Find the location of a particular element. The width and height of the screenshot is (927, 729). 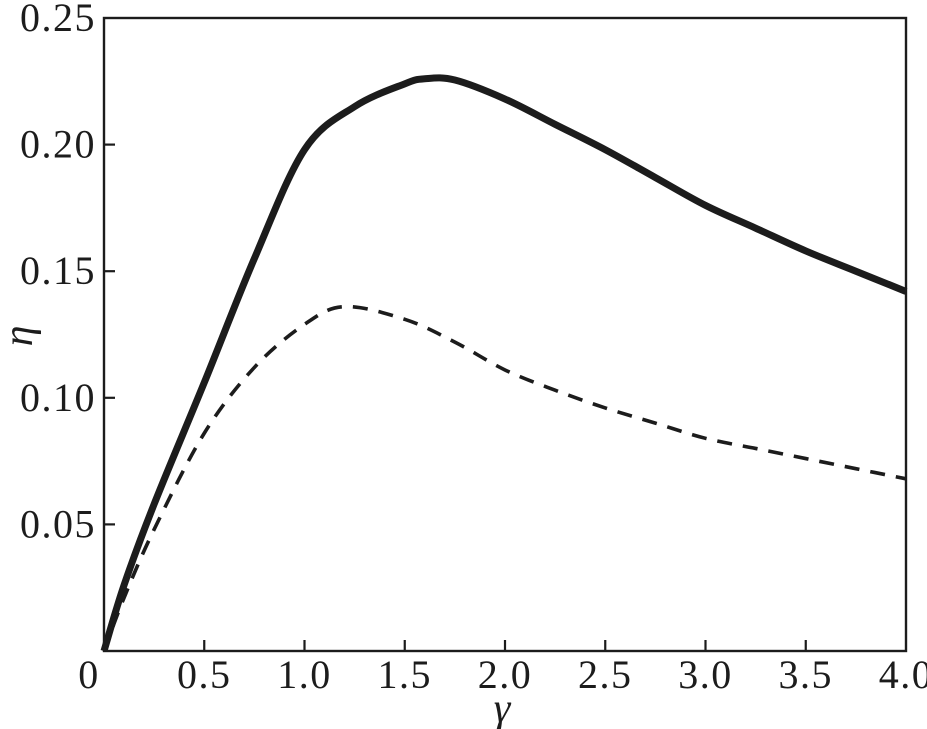

y-tick-label: 0.05 is located at coordinates (58, 523).